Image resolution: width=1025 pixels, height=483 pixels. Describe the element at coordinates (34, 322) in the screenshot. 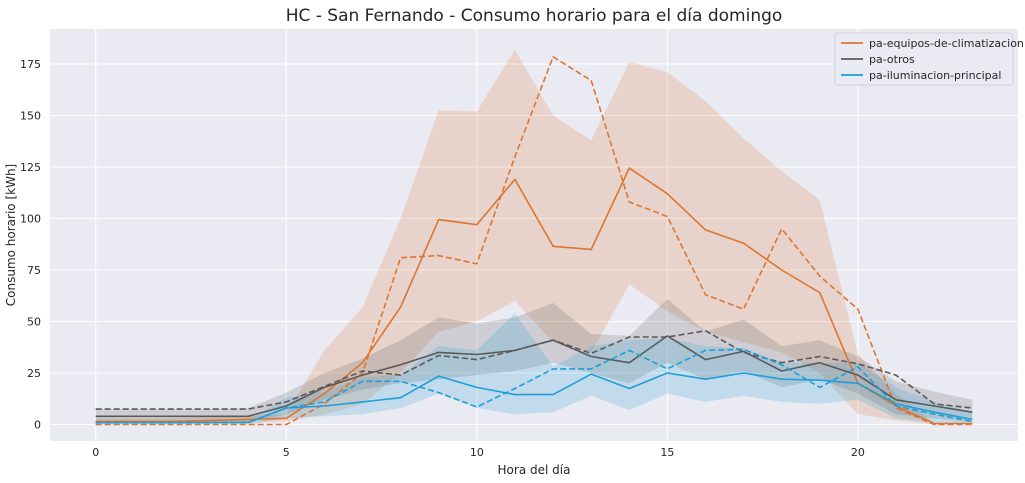

I see `y-tick-label: 50` at that location.